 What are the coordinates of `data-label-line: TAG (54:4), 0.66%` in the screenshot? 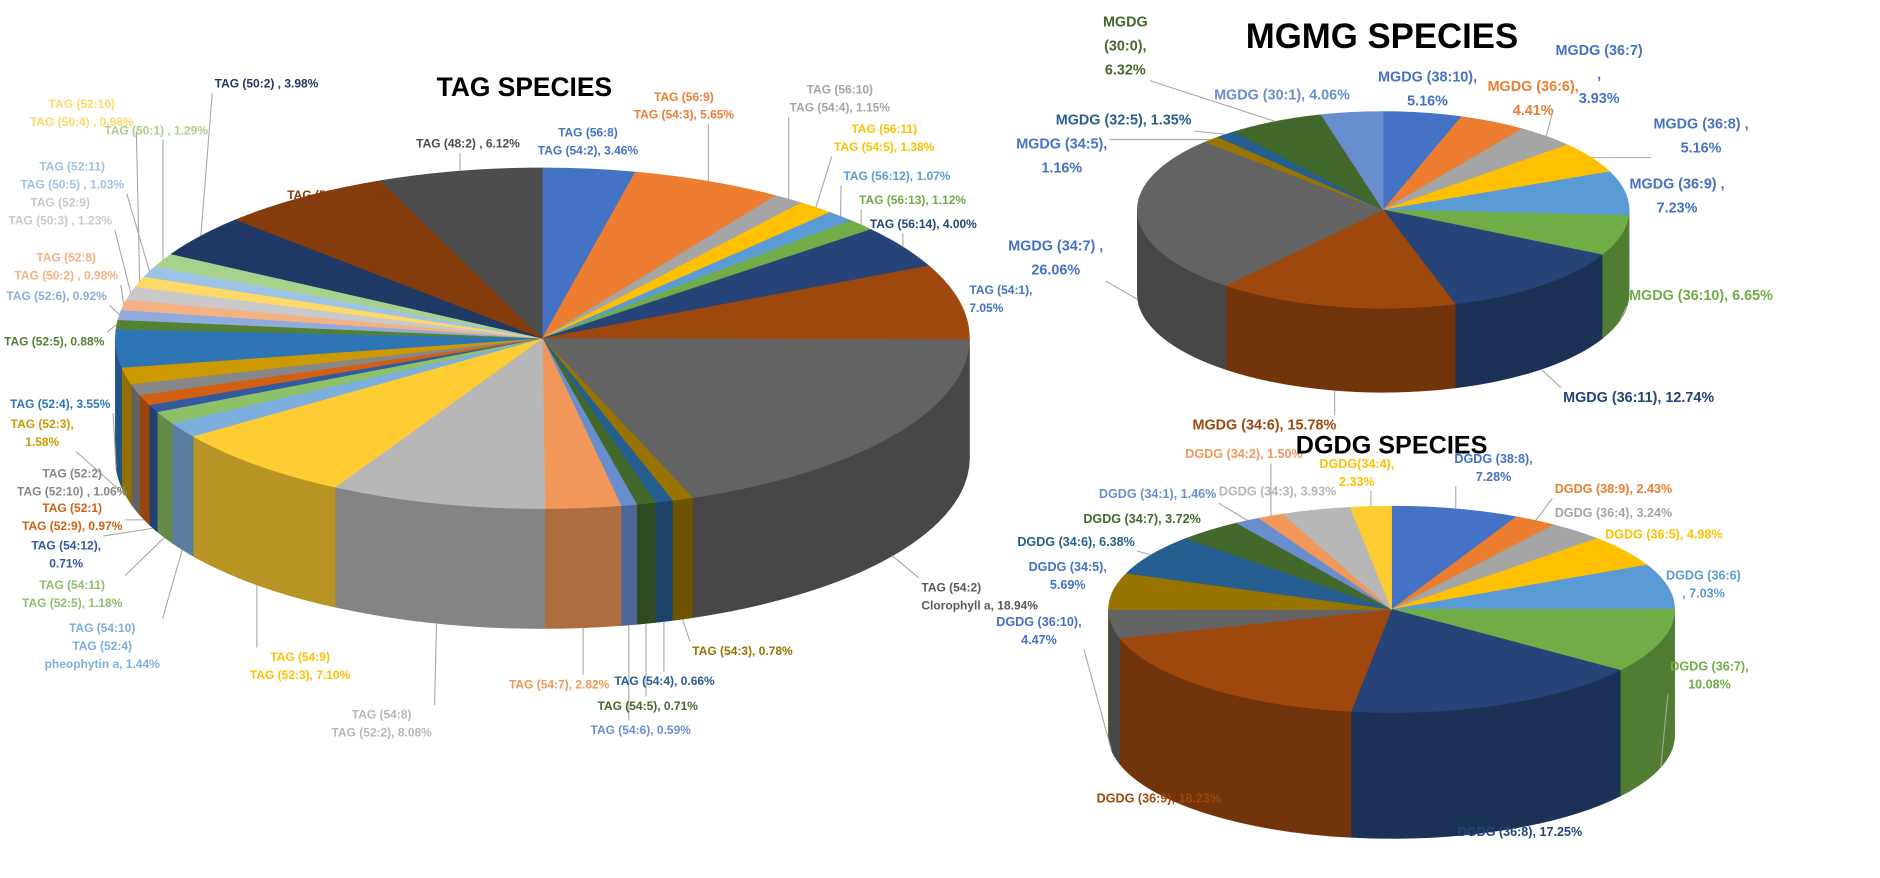 It's located at (664, 681).